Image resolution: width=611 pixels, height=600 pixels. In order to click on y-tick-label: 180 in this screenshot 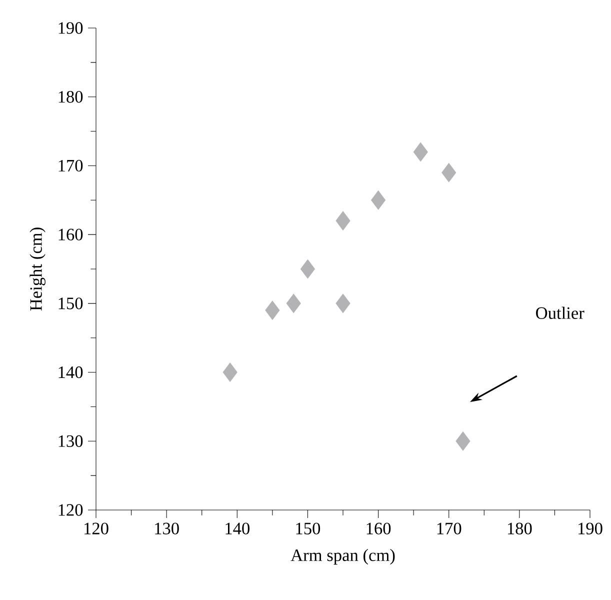, I will do `click(70, 97)`.